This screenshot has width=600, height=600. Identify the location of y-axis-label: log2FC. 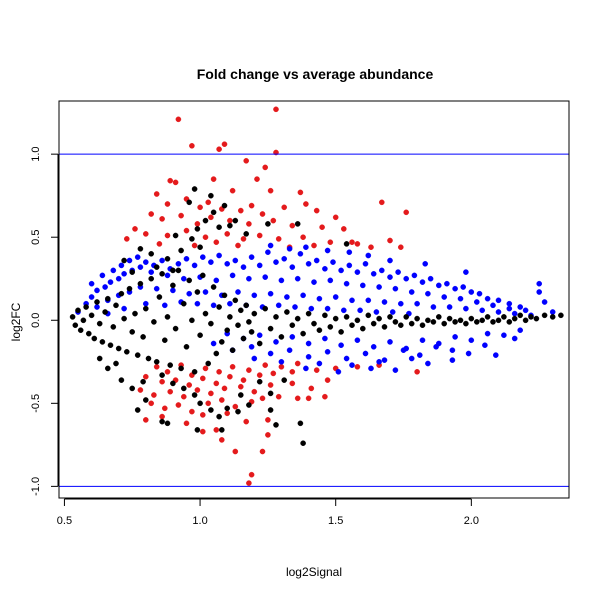
(16, 321).